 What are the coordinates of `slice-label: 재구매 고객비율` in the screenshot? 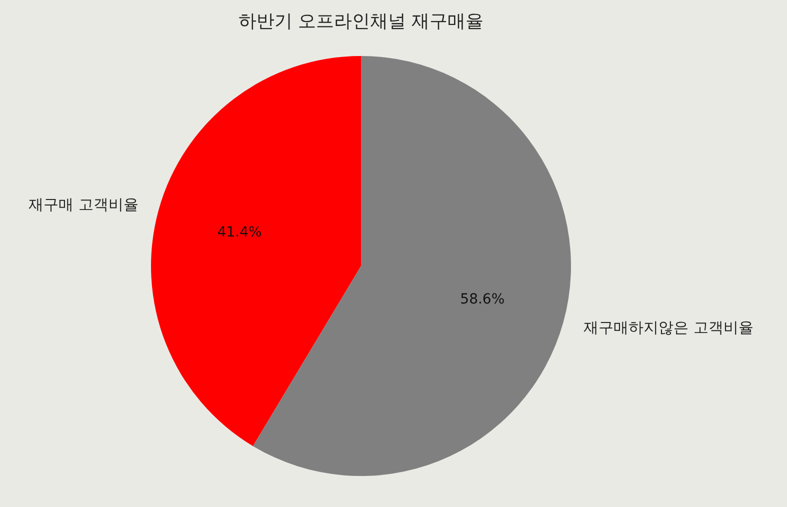 It's located at (83, 204).